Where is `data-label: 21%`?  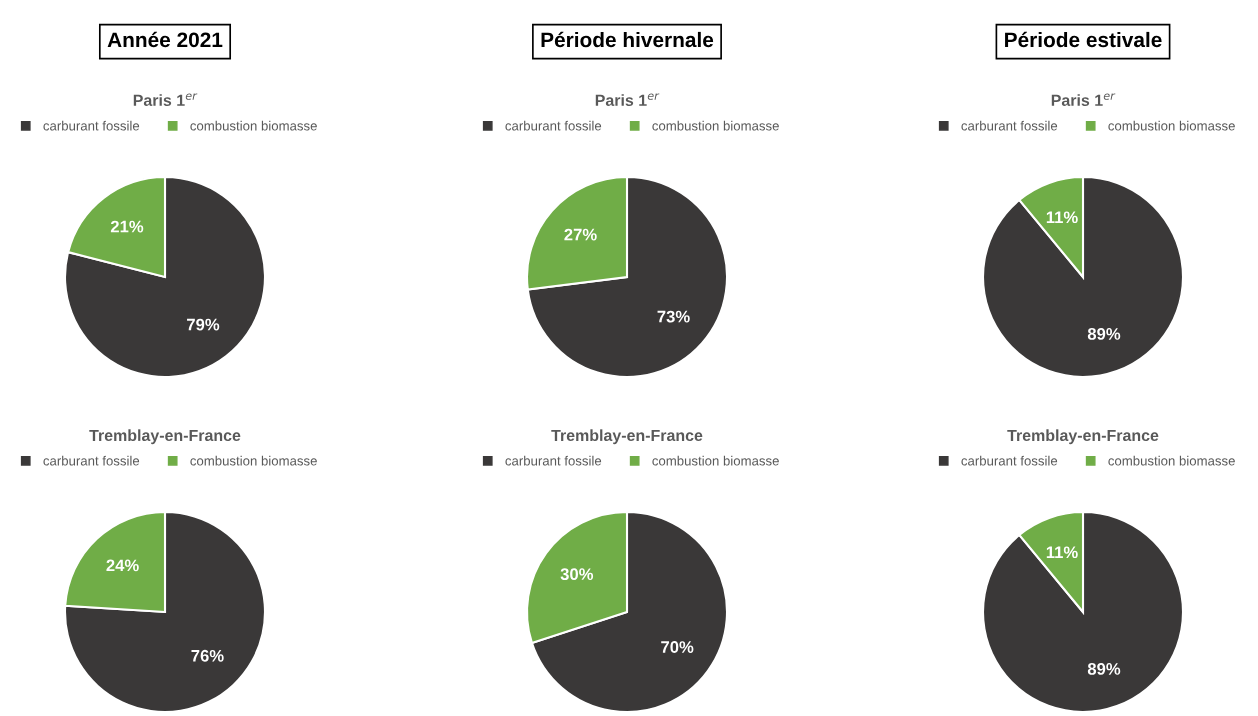 data-label: 21% is located at coordinates (127, 226).